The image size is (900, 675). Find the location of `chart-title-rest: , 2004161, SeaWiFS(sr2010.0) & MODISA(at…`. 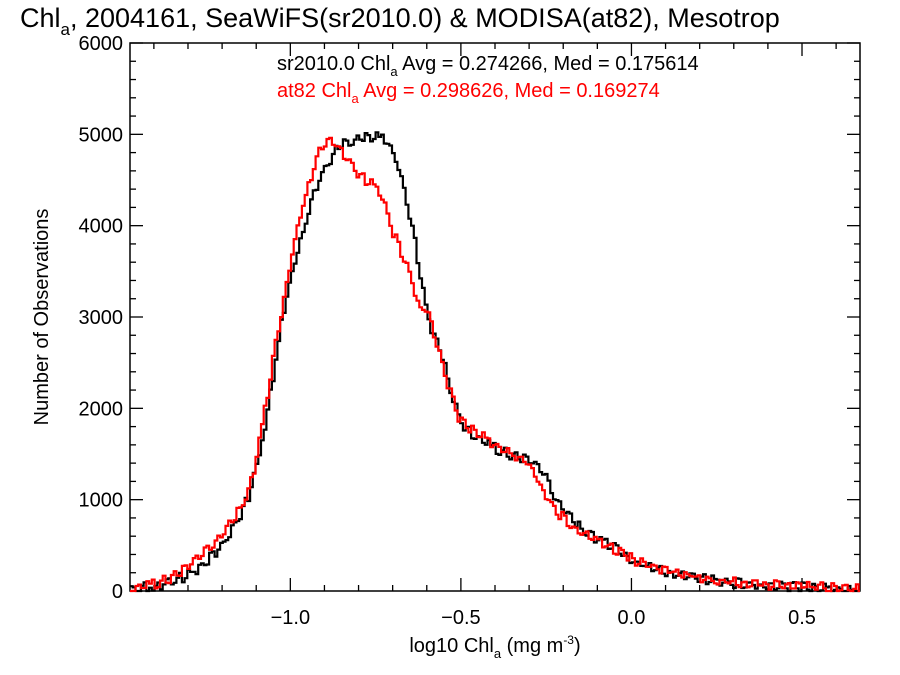

chart-title-rest: , 2004161, SeaWiFS(sr2010.0) & MODISA(at… is located at coordinates (425, 18).